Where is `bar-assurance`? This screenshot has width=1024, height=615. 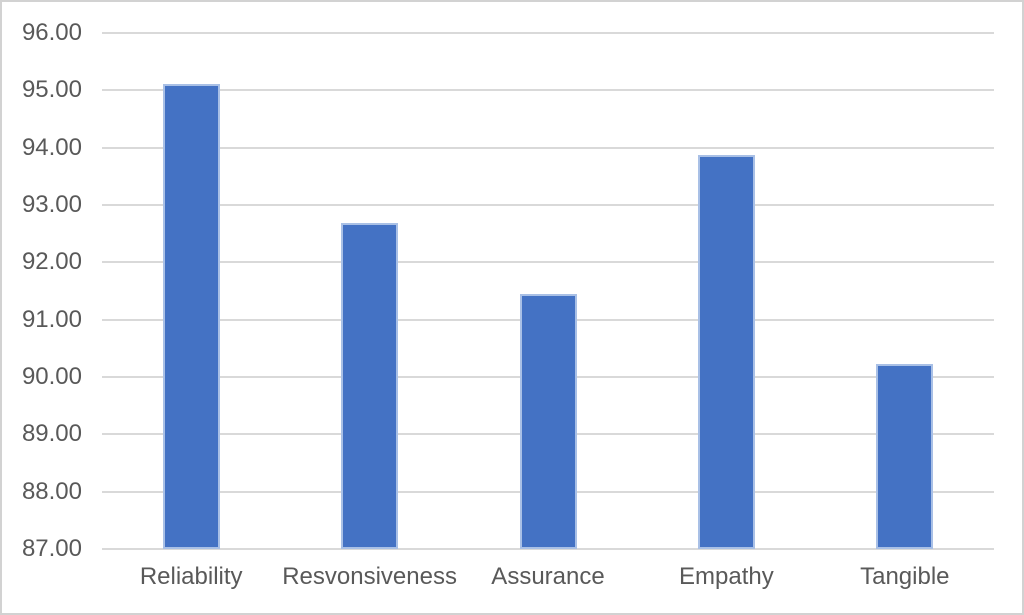 bar-assurance is located at coordinates (548, 421).